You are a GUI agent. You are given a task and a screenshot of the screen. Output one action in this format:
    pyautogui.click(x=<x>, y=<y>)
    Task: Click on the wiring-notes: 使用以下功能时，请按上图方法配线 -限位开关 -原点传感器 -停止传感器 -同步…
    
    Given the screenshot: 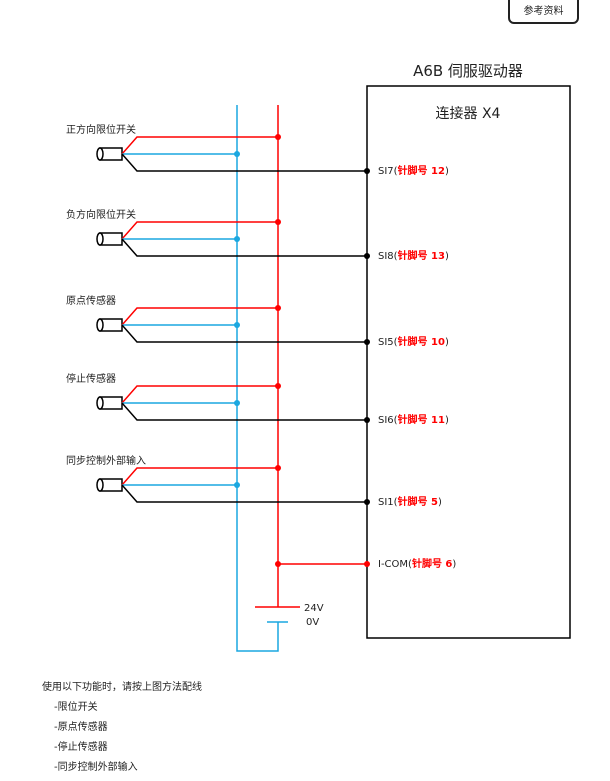 What is the action you would take?
    pyautogui.click(x=122, y=728)
    